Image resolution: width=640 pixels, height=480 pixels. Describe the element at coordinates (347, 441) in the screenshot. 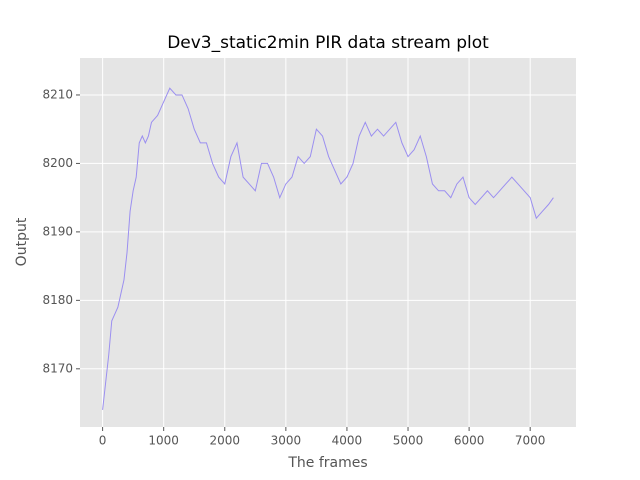

I see `x-tick-label: 4000` at that location.